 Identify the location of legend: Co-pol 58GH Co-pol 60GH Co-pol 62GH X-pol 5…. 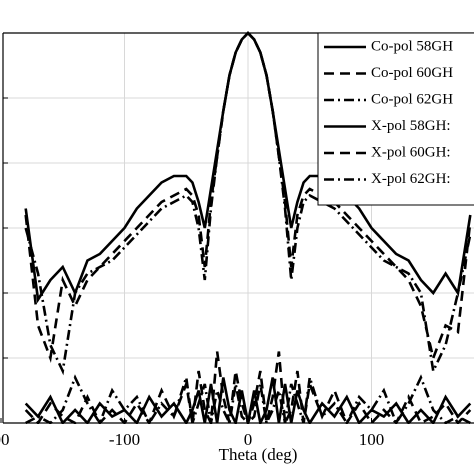
(388, 112).